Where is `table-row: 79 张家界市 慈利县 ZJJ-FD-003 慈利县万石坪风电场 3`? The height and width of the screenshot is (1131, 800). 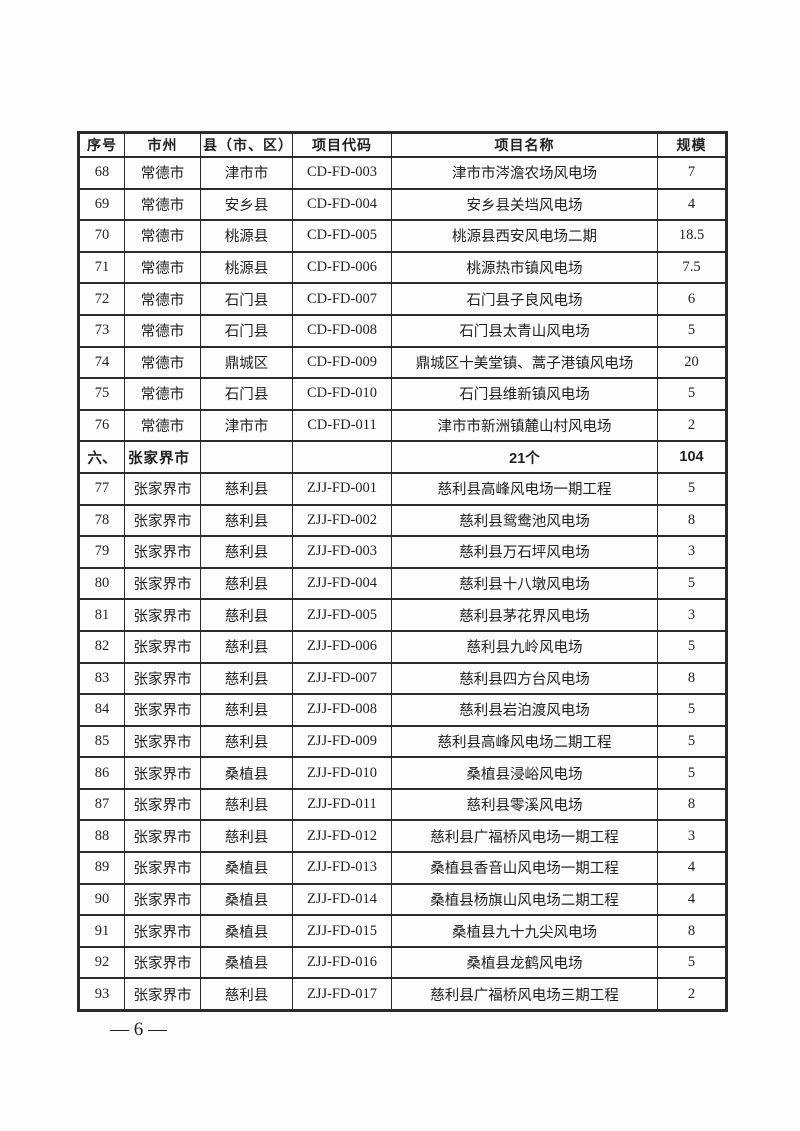 table-row: 79 张家界市 慈利县 ZJJ-FD-003 慈利县万石坪风电场 3 is located at coordinates (402, 552).